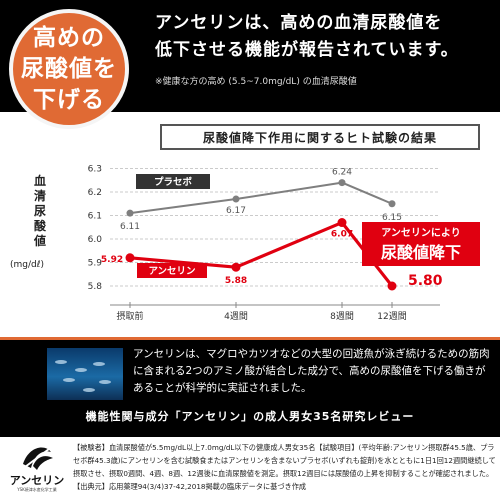 This screenshot has width=500, height=500. What do you see at coordinates (236, 316) in the screenshot?
I see `x-tick-label: 4週間` at bounding box center [236, 316].